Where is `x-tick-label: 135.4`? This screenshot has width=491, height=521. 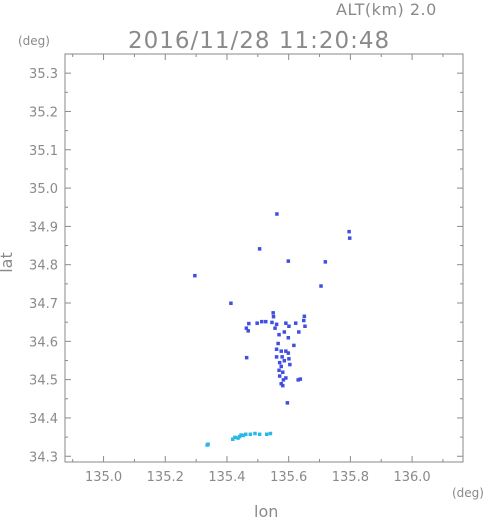 x-tick-label: 135.4 is located at coordinates (226, 477).